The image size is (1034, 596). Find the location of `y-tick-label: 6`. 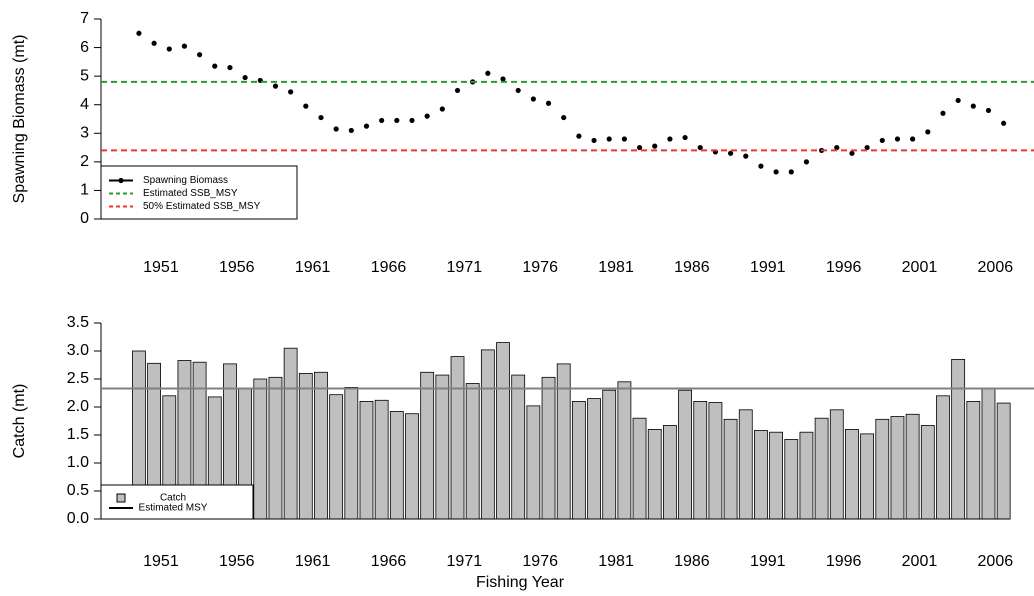

y-tick-label: 6 is located at coordinates (84, 47).